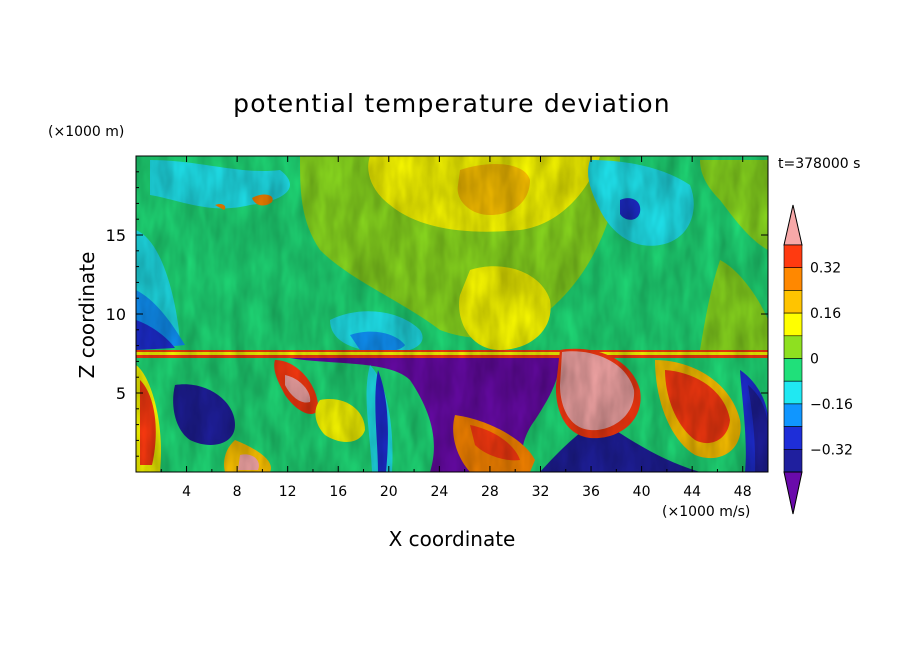 The height and width of the screenshot is (654, 904). Describe the element at coordinates (389, 492) in the screenshot. I see `x-tick-label: 20` at that location.